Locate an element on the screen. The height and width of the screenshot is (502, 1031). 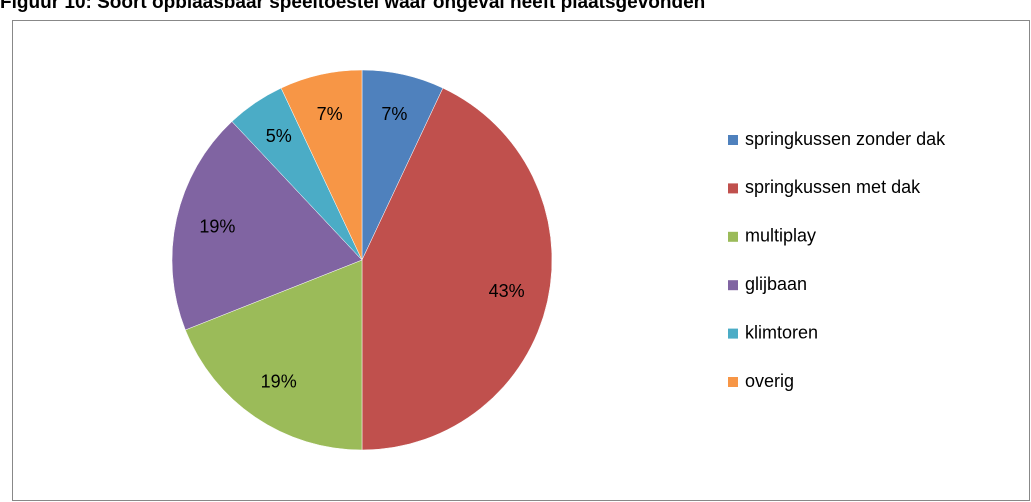
data-label: 5% is located at coordinates (279, 136).